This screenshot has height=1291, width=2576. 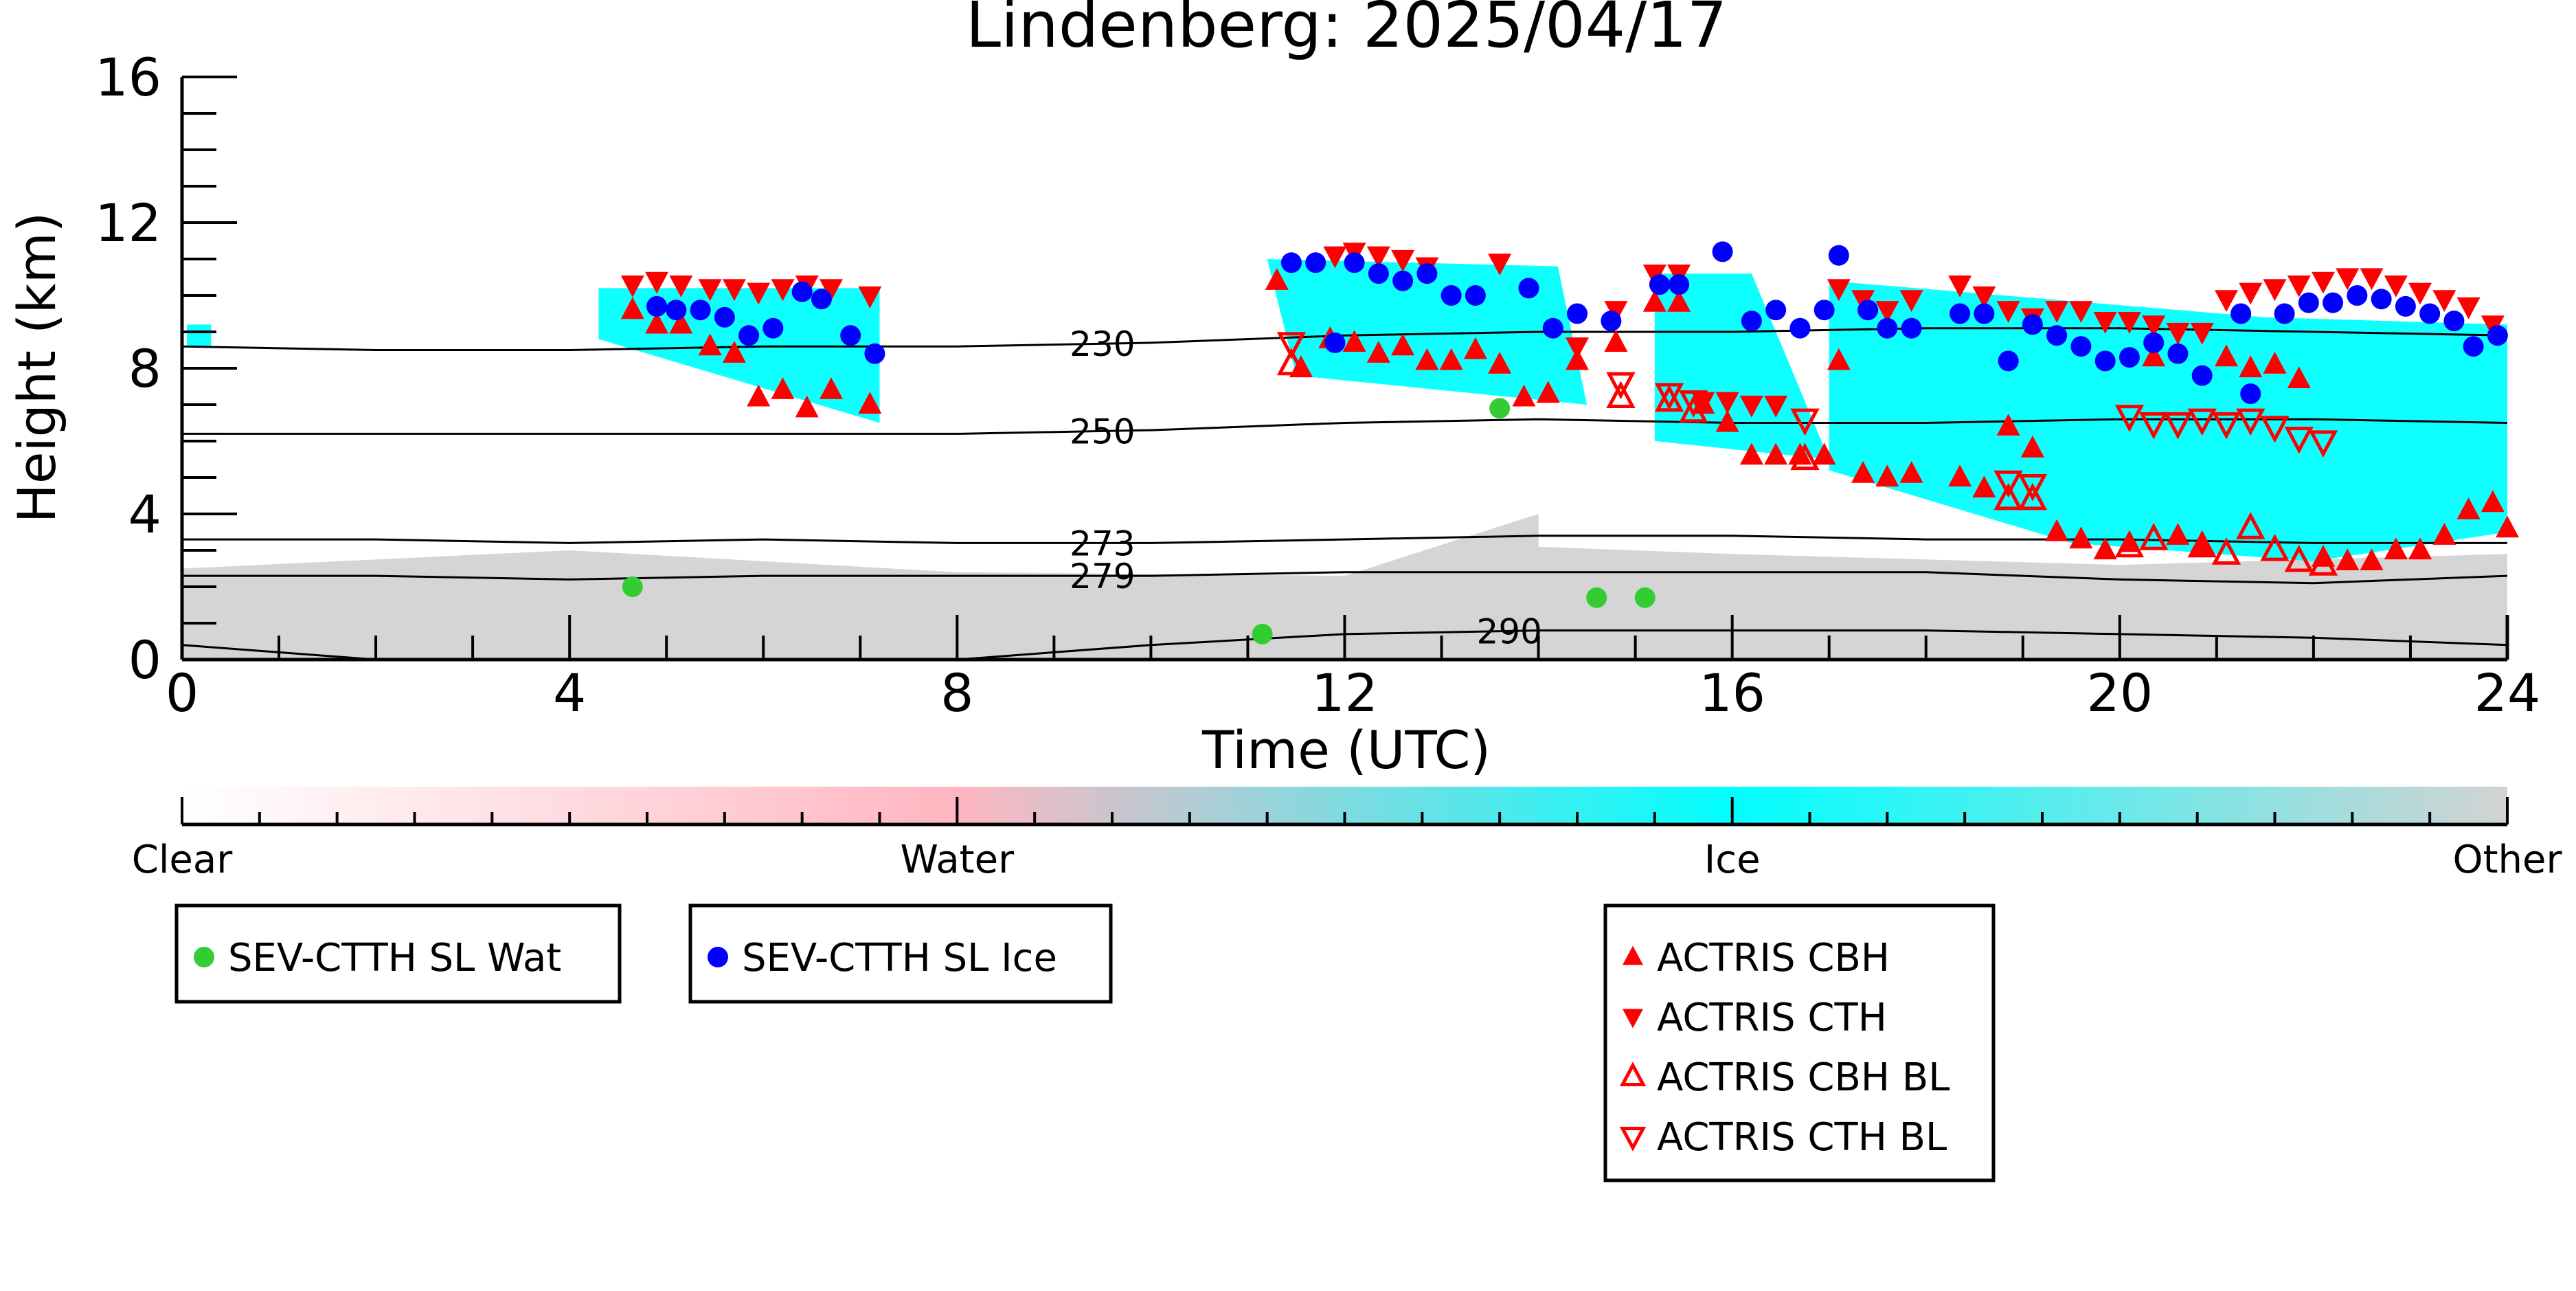 I want to click on legend-sev-wat: SEV-CTTH SL Wat, so click(x=398, y=954).